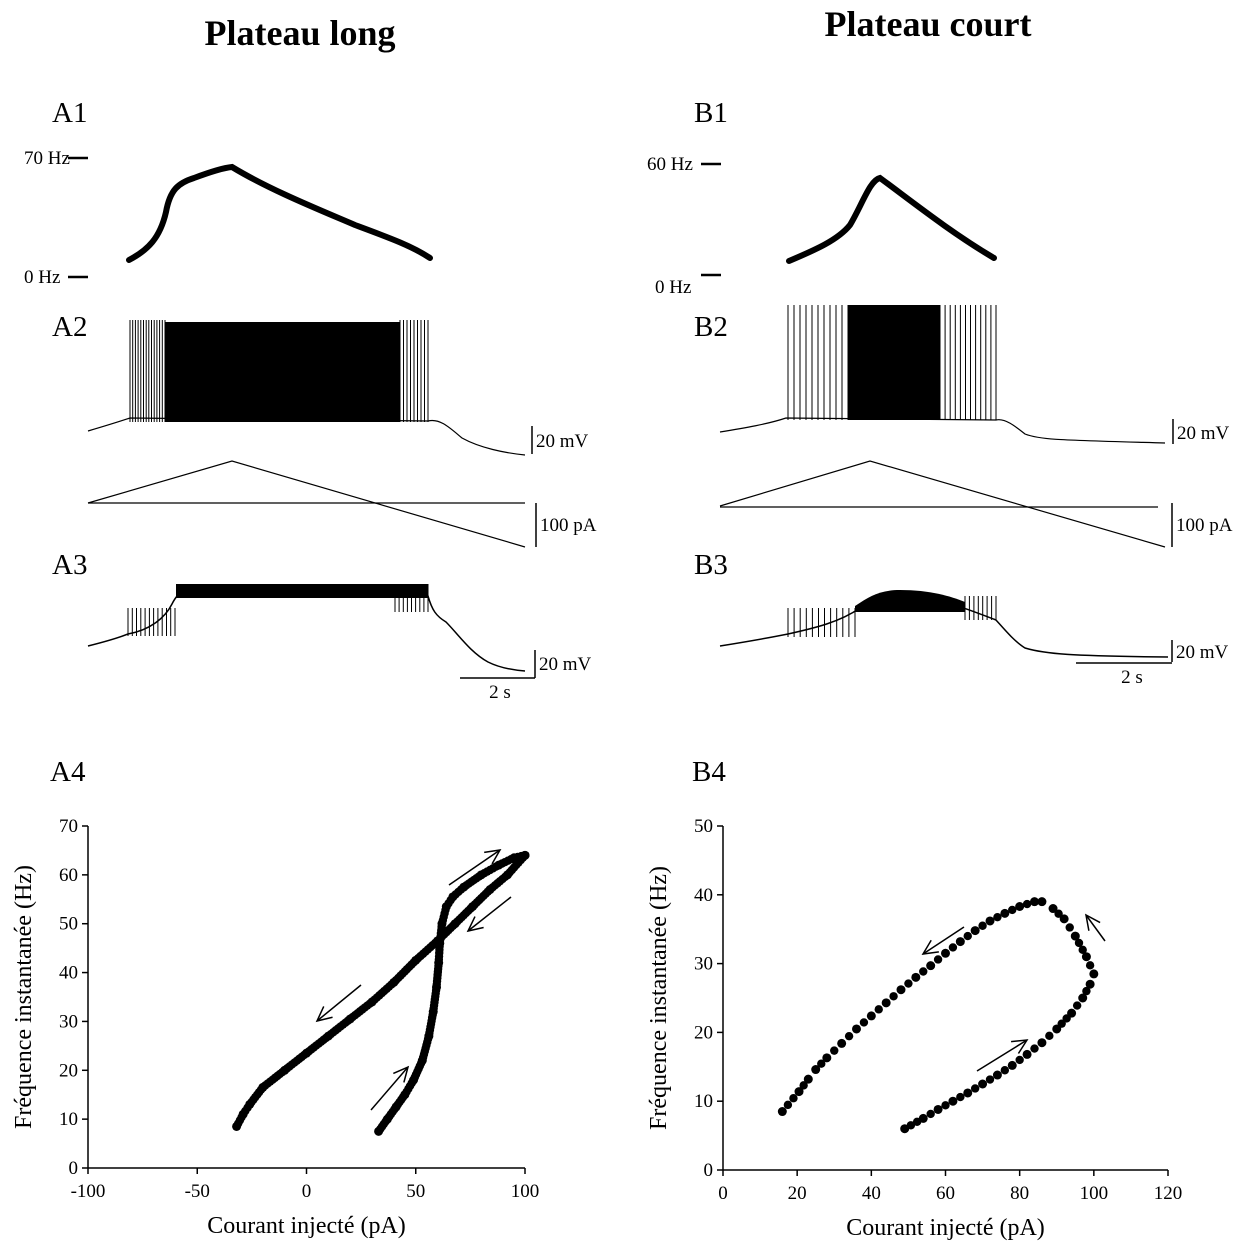 The width and height of the screenshot is (1245, 1241). Describe the element at coordinates (1019, 1193) in the screenshot. I see `x-tick-label: 80` at that location.